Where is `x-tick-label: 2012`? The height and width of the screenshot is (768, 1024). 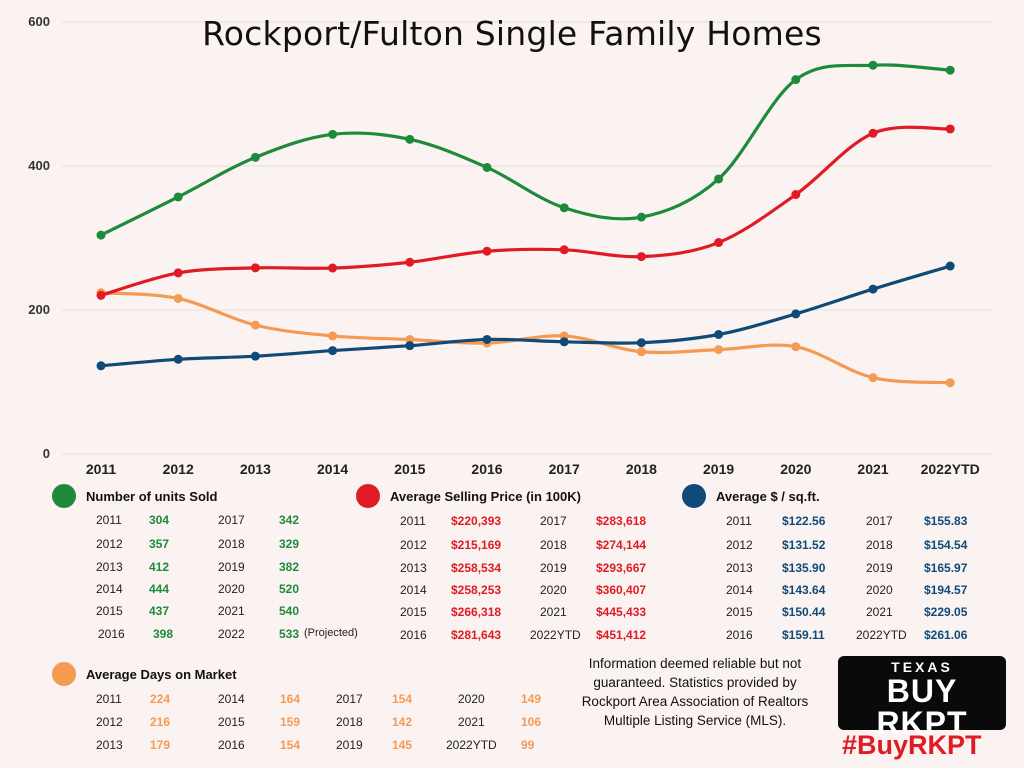 x-tick-label: 2012 is located at coordinates (178, 469).